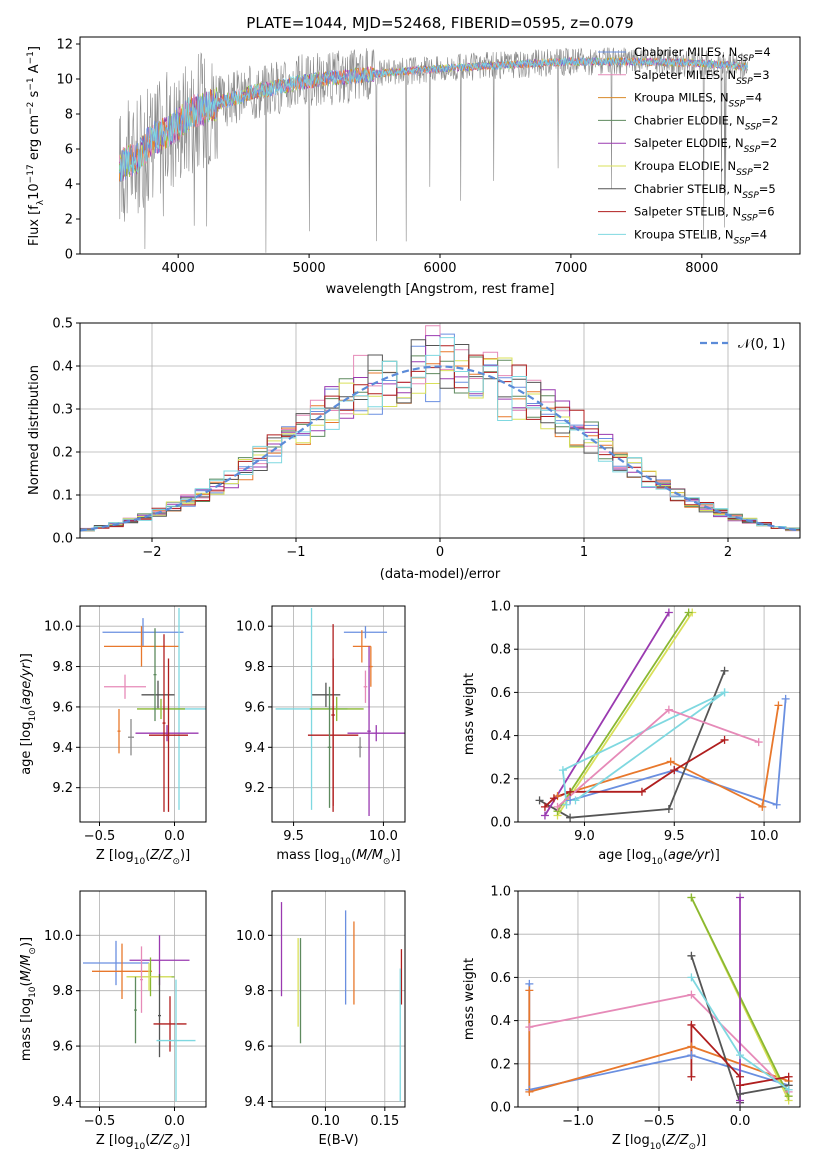  I want to click on weight-vs-Z-axes-frame, so click(659, 999).